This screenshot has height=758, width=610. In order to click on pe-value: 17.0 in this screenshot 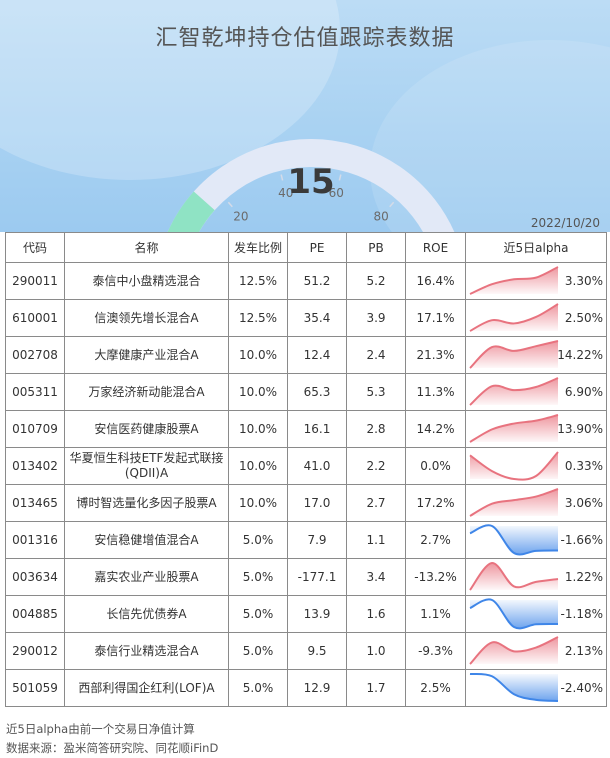, I will do `click(317, 503)`.